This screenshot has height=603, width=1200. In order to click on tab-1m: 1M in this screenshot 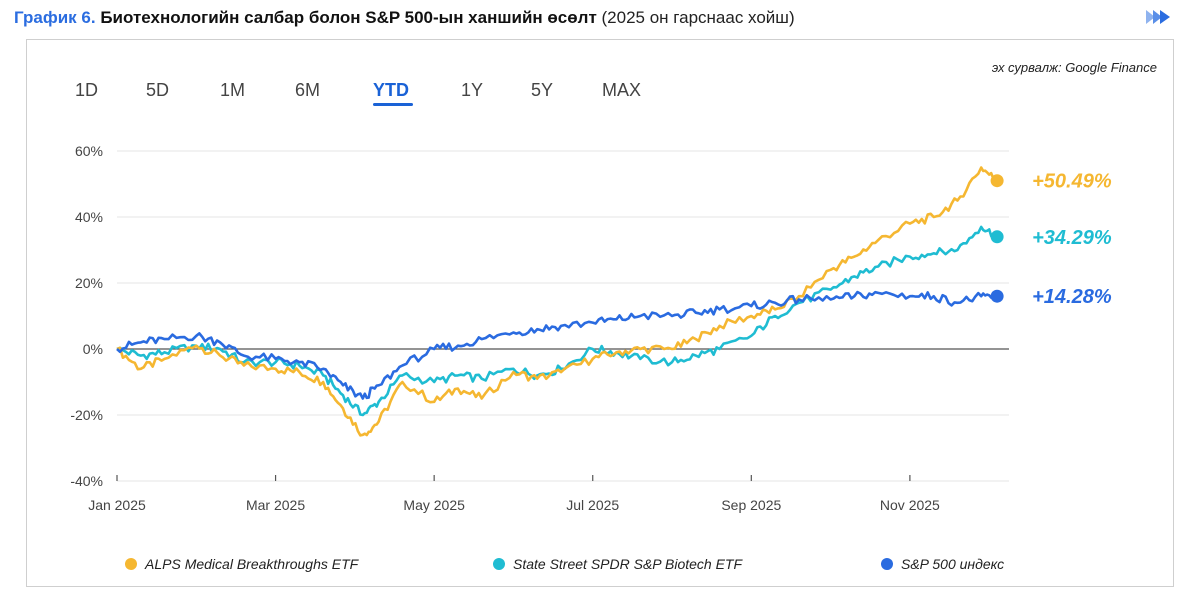, I will do `click(233, 90)`.